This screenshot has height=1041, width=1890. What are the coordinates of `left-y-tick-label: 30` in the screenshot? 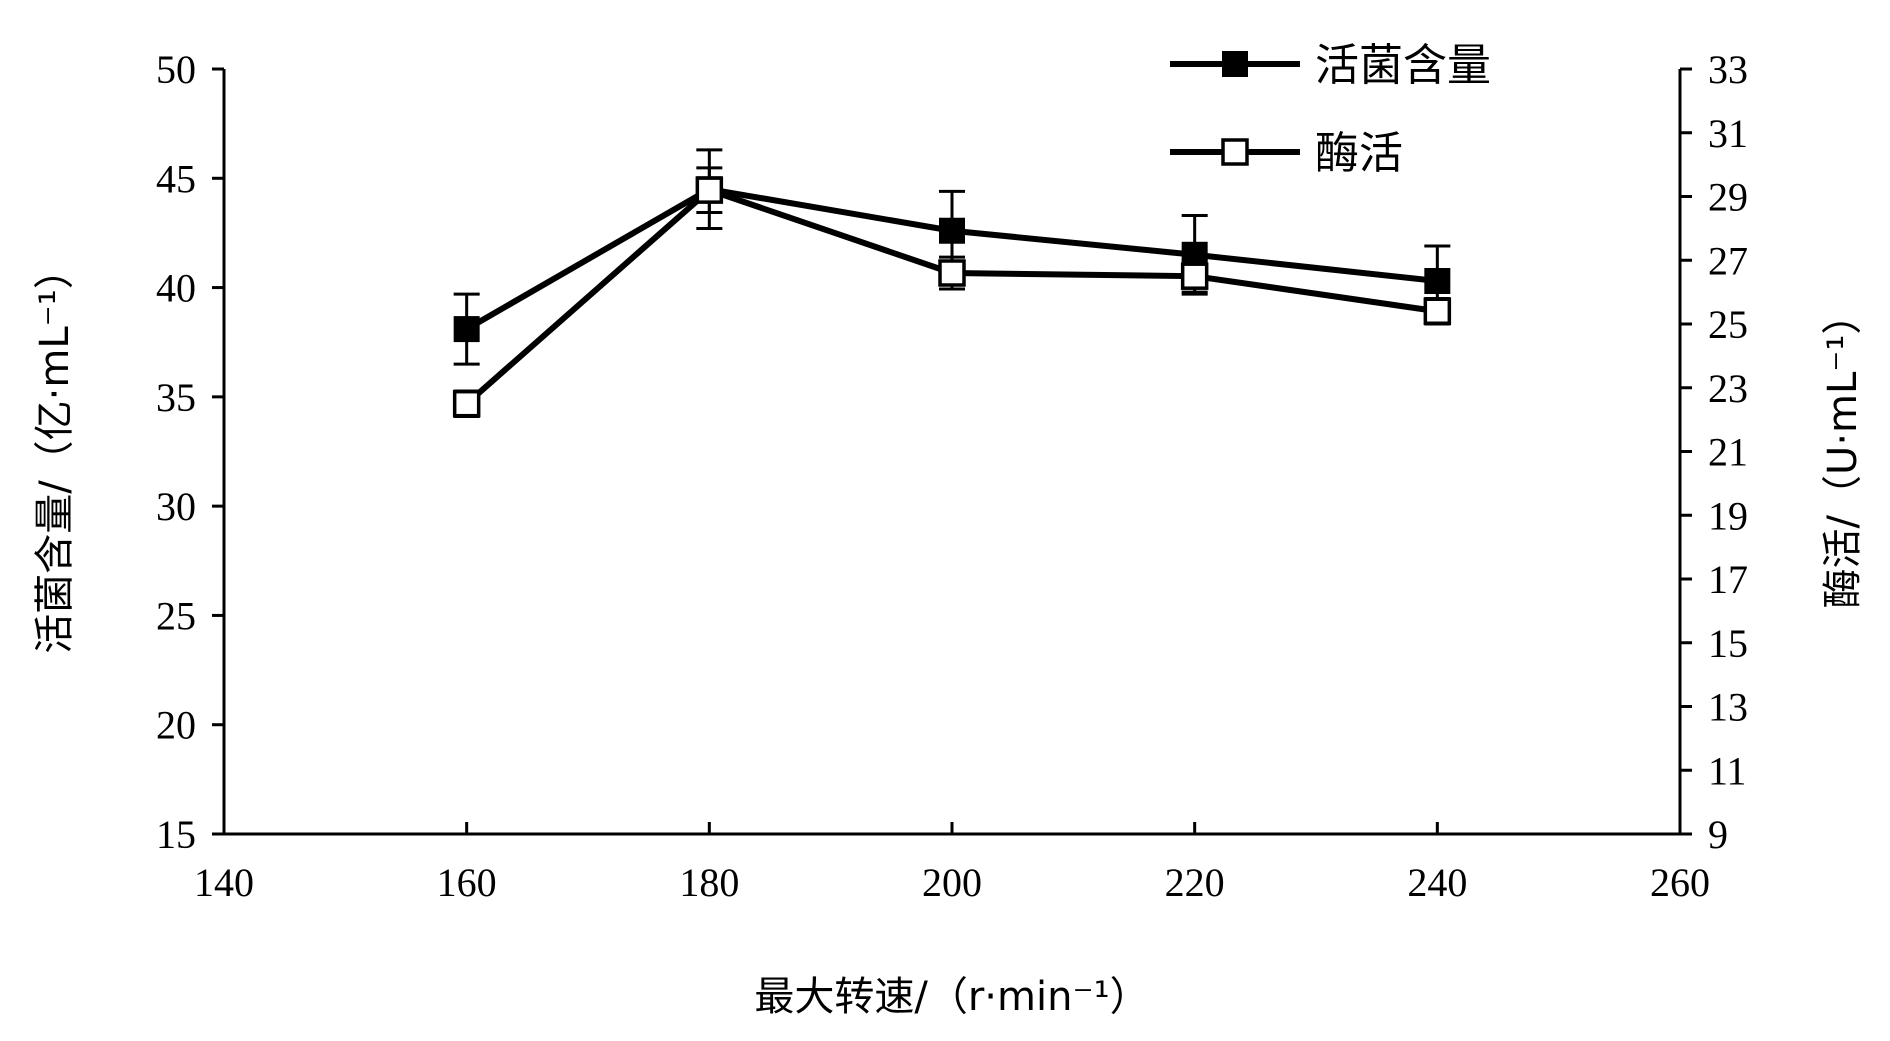 It's located at (176, 506).